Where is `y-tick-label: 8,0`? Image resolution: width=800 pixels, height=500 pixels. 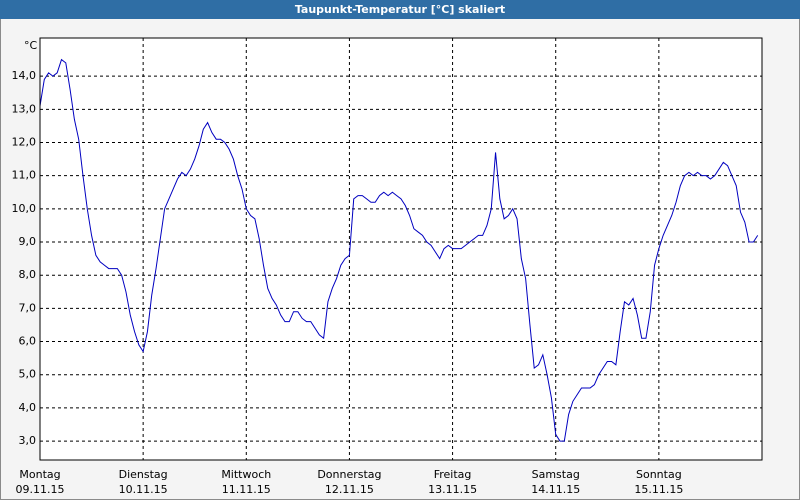
y-tick-label: 8,0 is located at coordinates (28, 274).